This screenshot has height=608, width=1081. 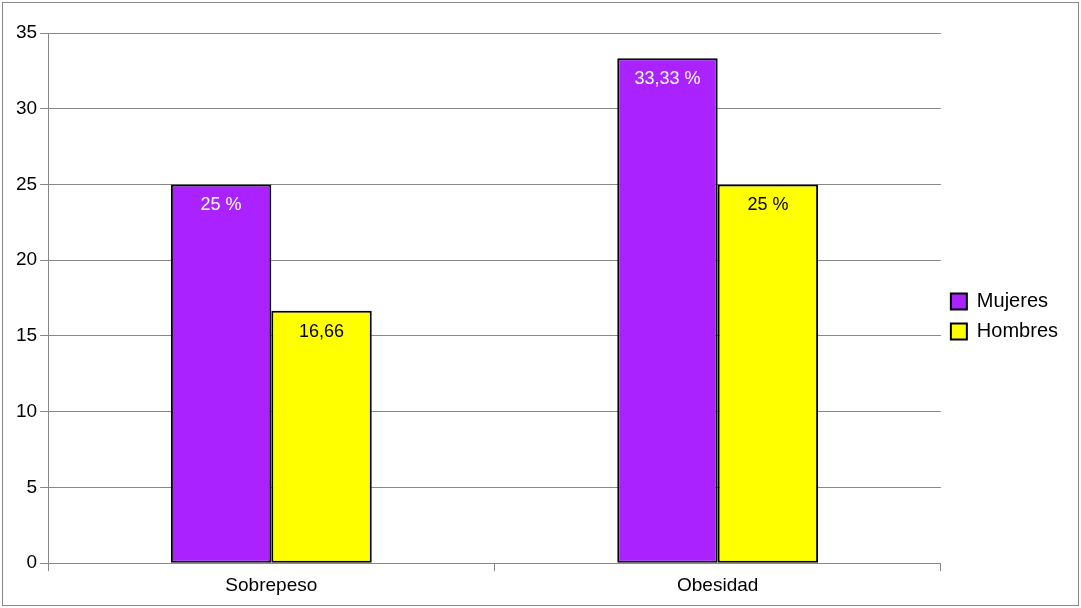 I want to click on data-label: 16,66, so click(x=322, y=330).